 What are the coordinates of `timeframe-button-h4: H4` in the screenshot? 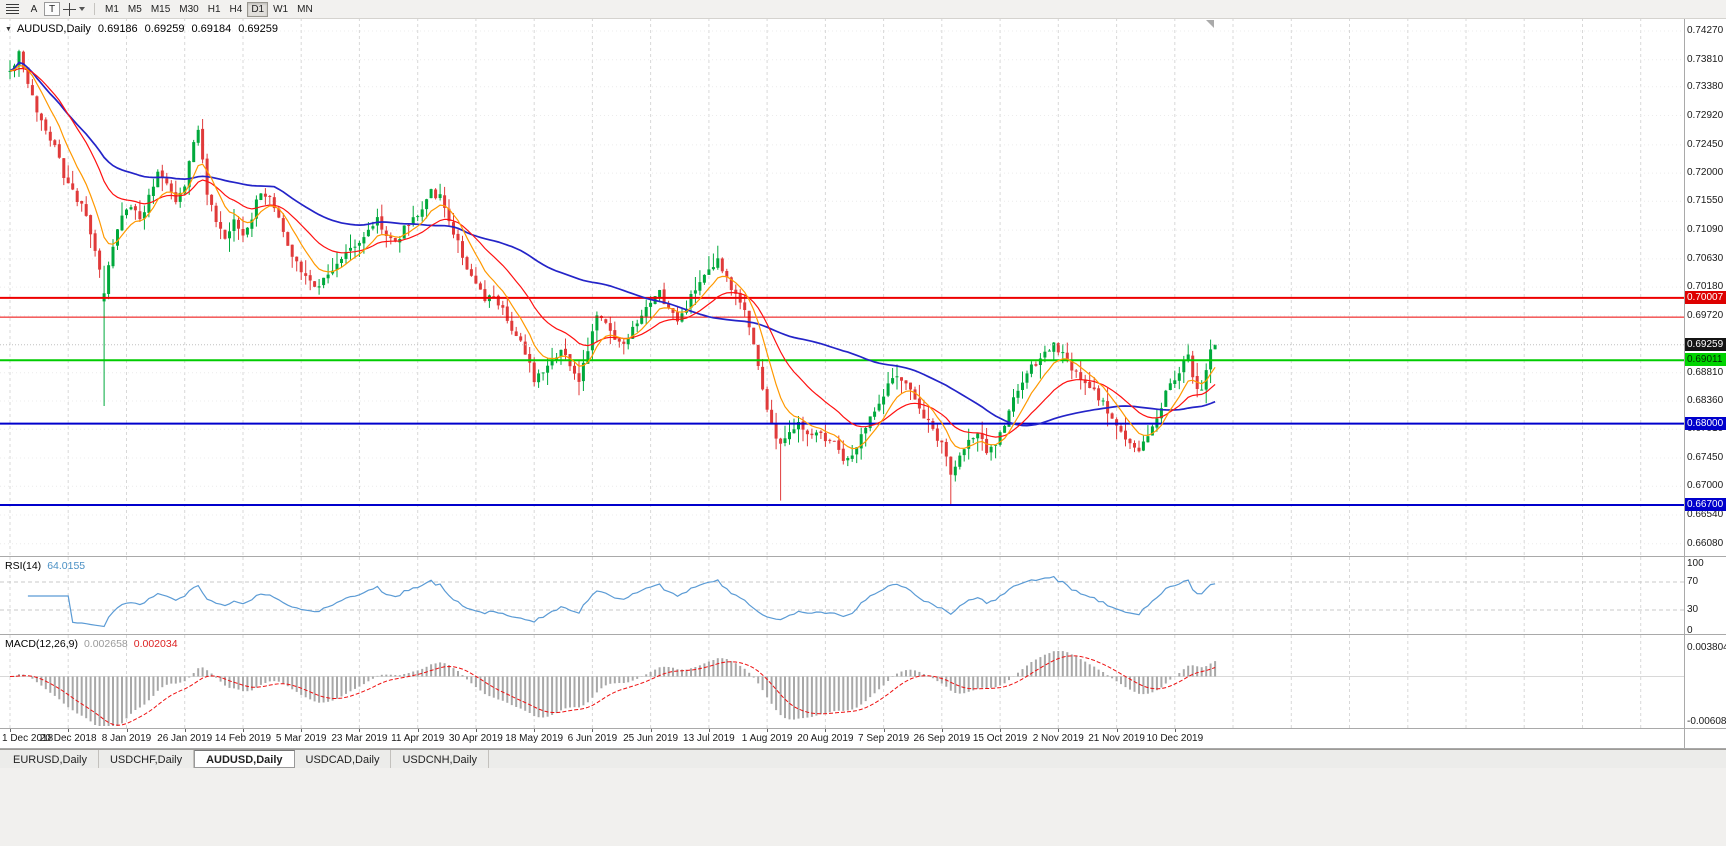 It's located at (236, 9).